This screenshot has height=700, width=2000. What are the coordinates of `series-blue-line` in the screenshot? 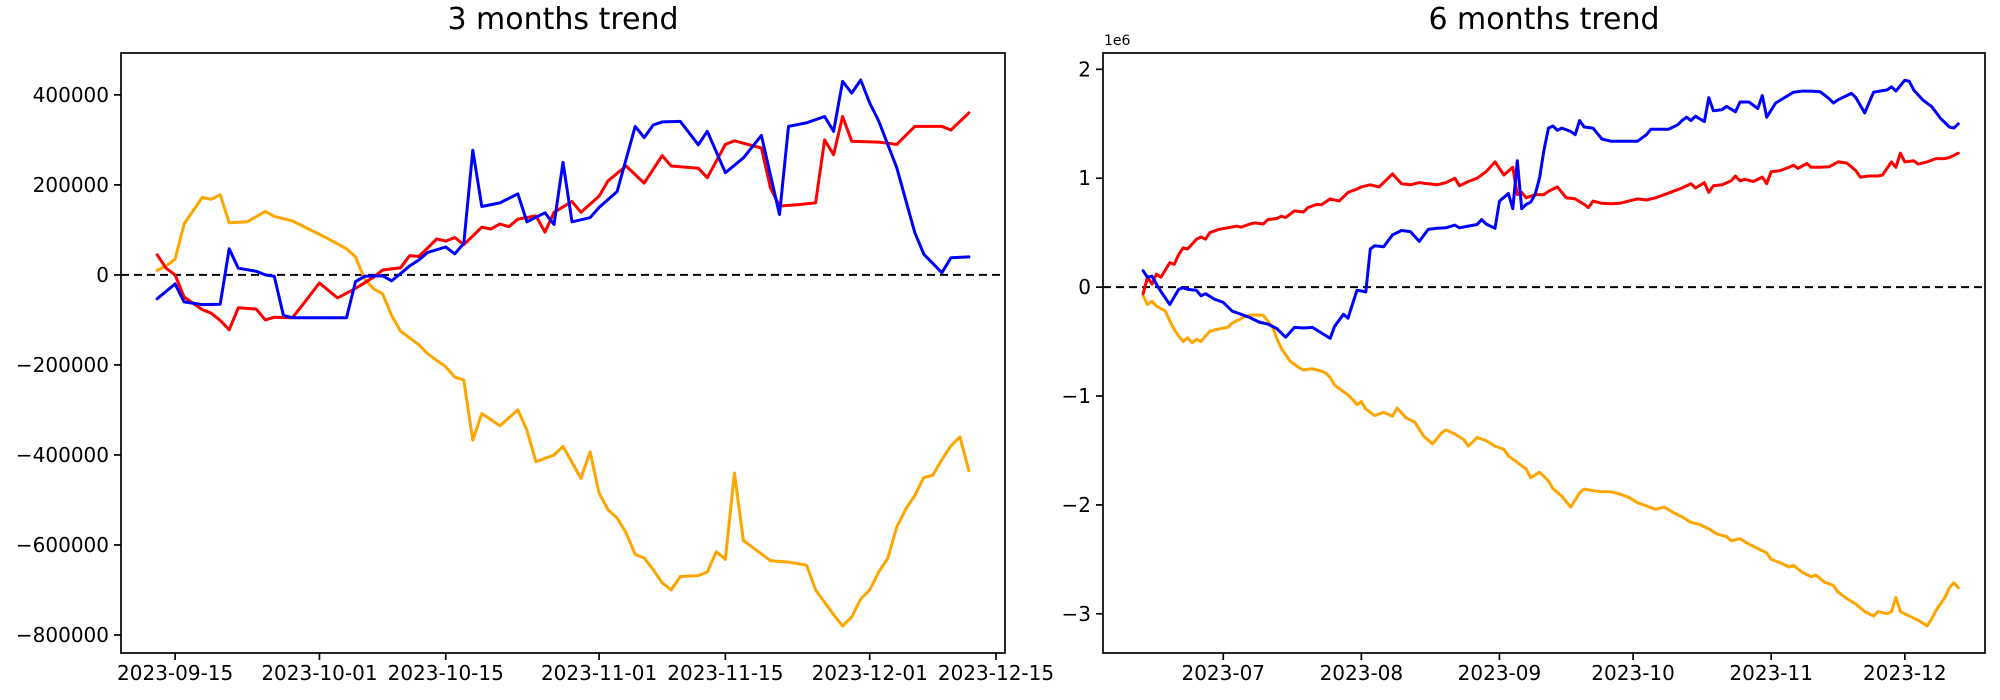 It's located at (563, 199).